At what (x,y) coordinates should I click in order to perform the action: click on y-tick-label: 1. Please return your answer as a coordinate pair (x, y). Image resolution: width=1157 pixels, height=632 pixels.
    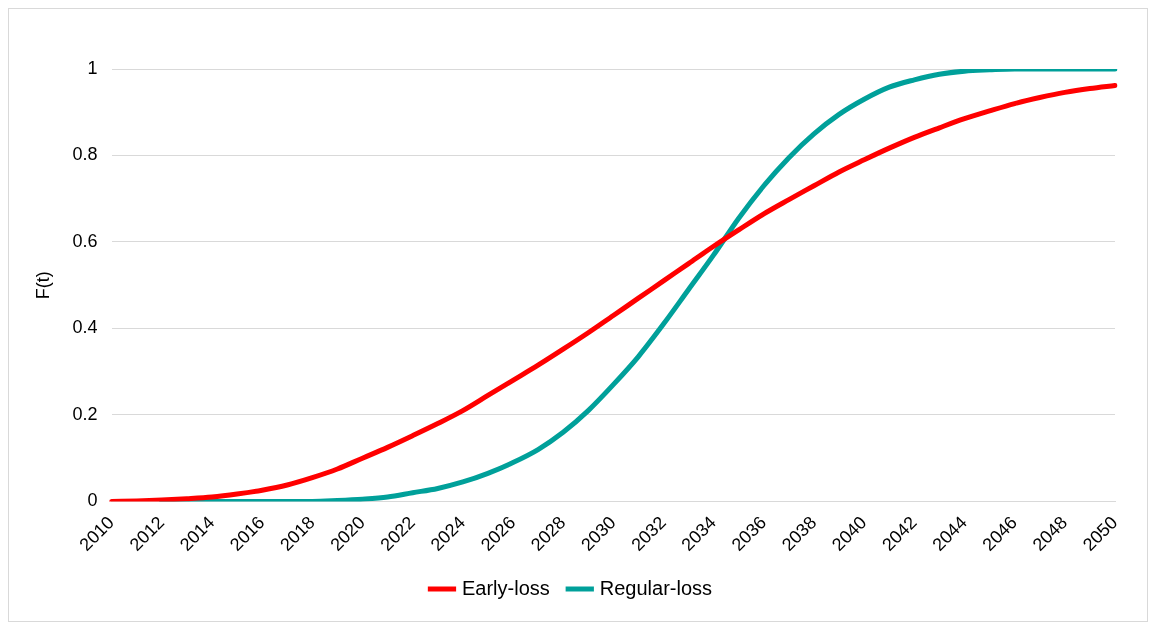
    Looking at the image, I should click on (92, 67).